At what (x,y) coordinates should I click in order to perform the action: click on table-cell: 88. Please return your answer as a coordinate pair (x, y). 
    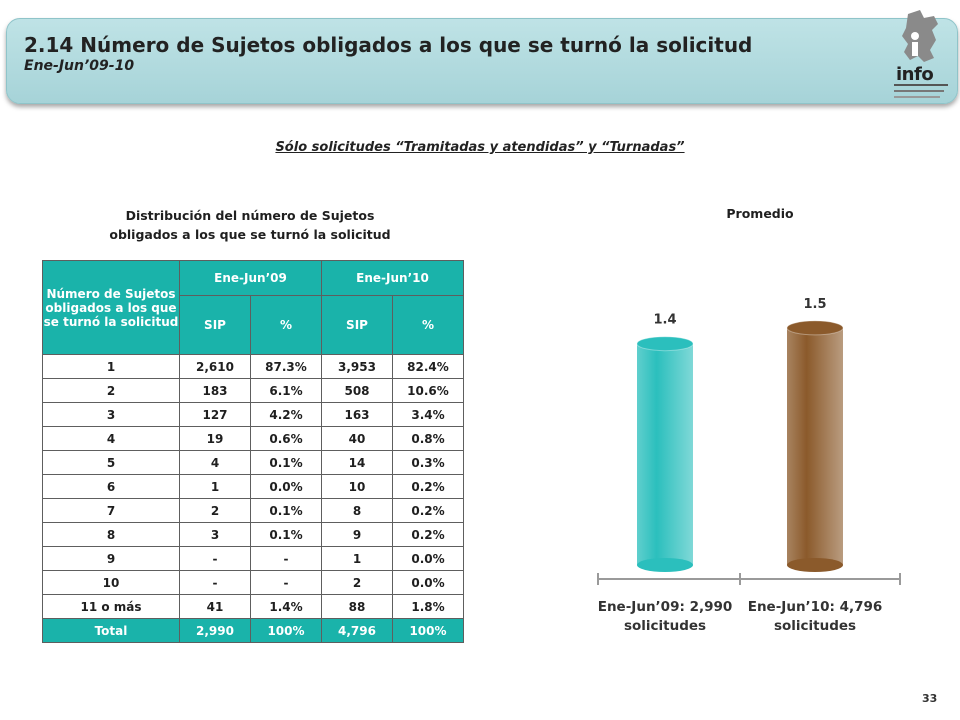
    Looking at the image, I should click on (357, 606).